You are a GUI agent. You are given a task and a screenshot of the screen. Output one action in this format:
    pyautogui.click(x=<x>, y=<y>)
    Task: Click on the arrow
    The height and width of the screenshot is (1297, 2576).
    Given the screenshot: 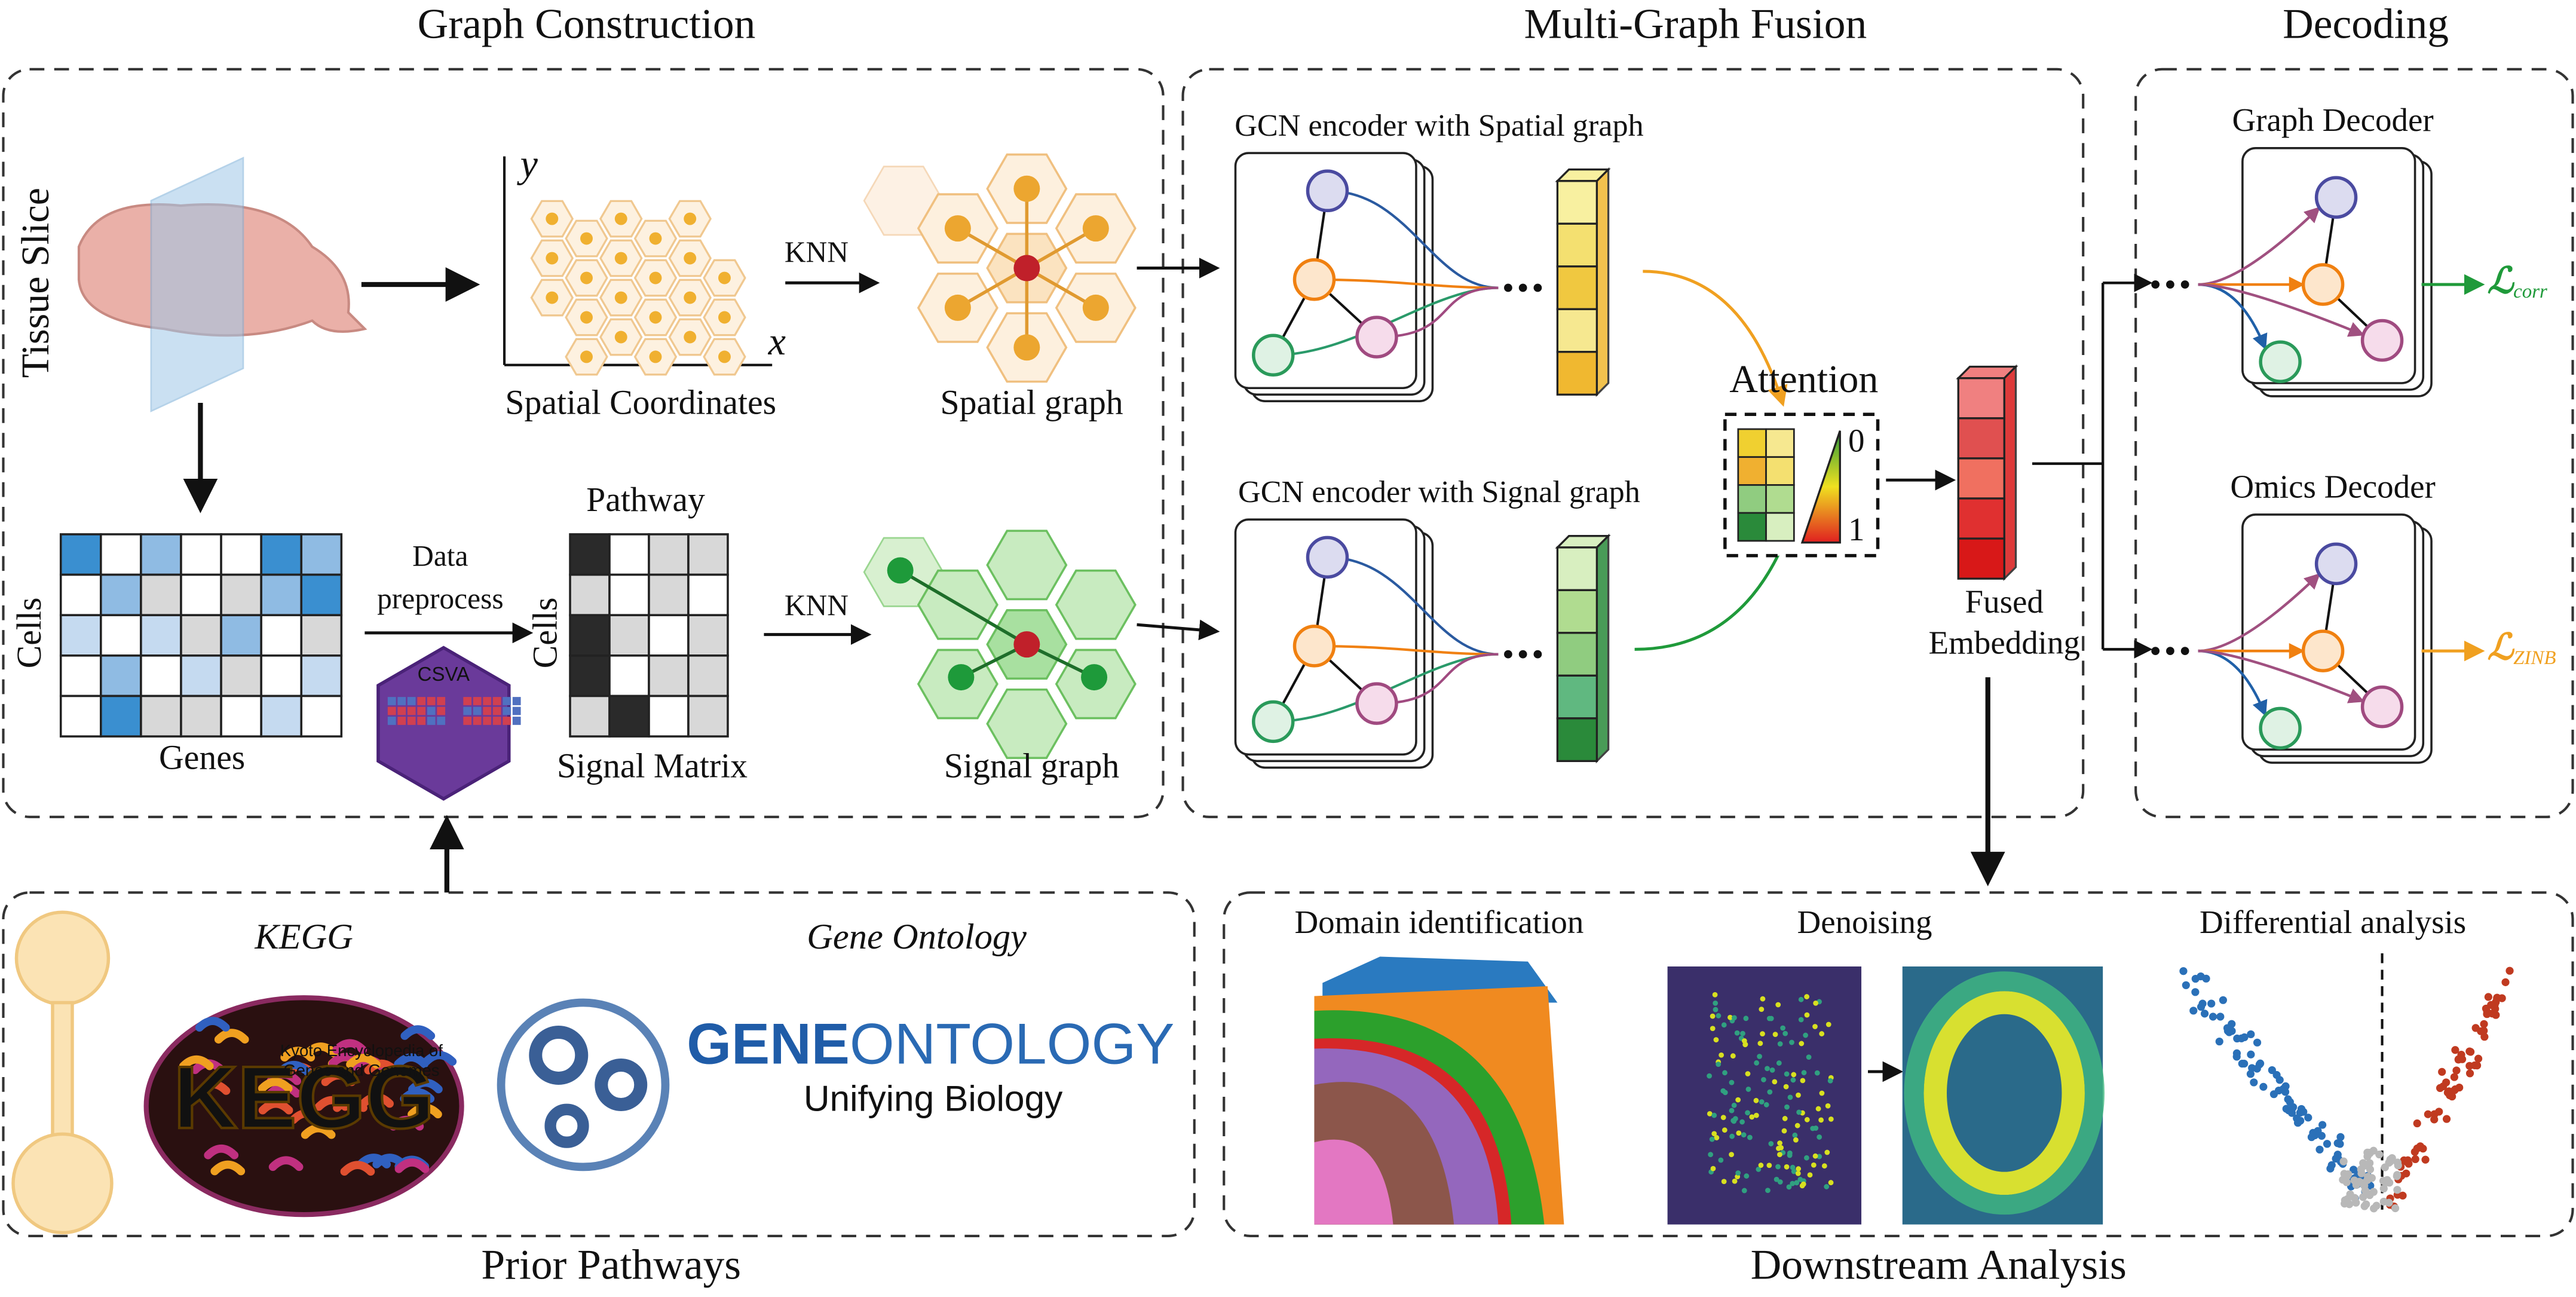 What is the action you would take?
    pyautogui.click(x=1179, y=630)
    